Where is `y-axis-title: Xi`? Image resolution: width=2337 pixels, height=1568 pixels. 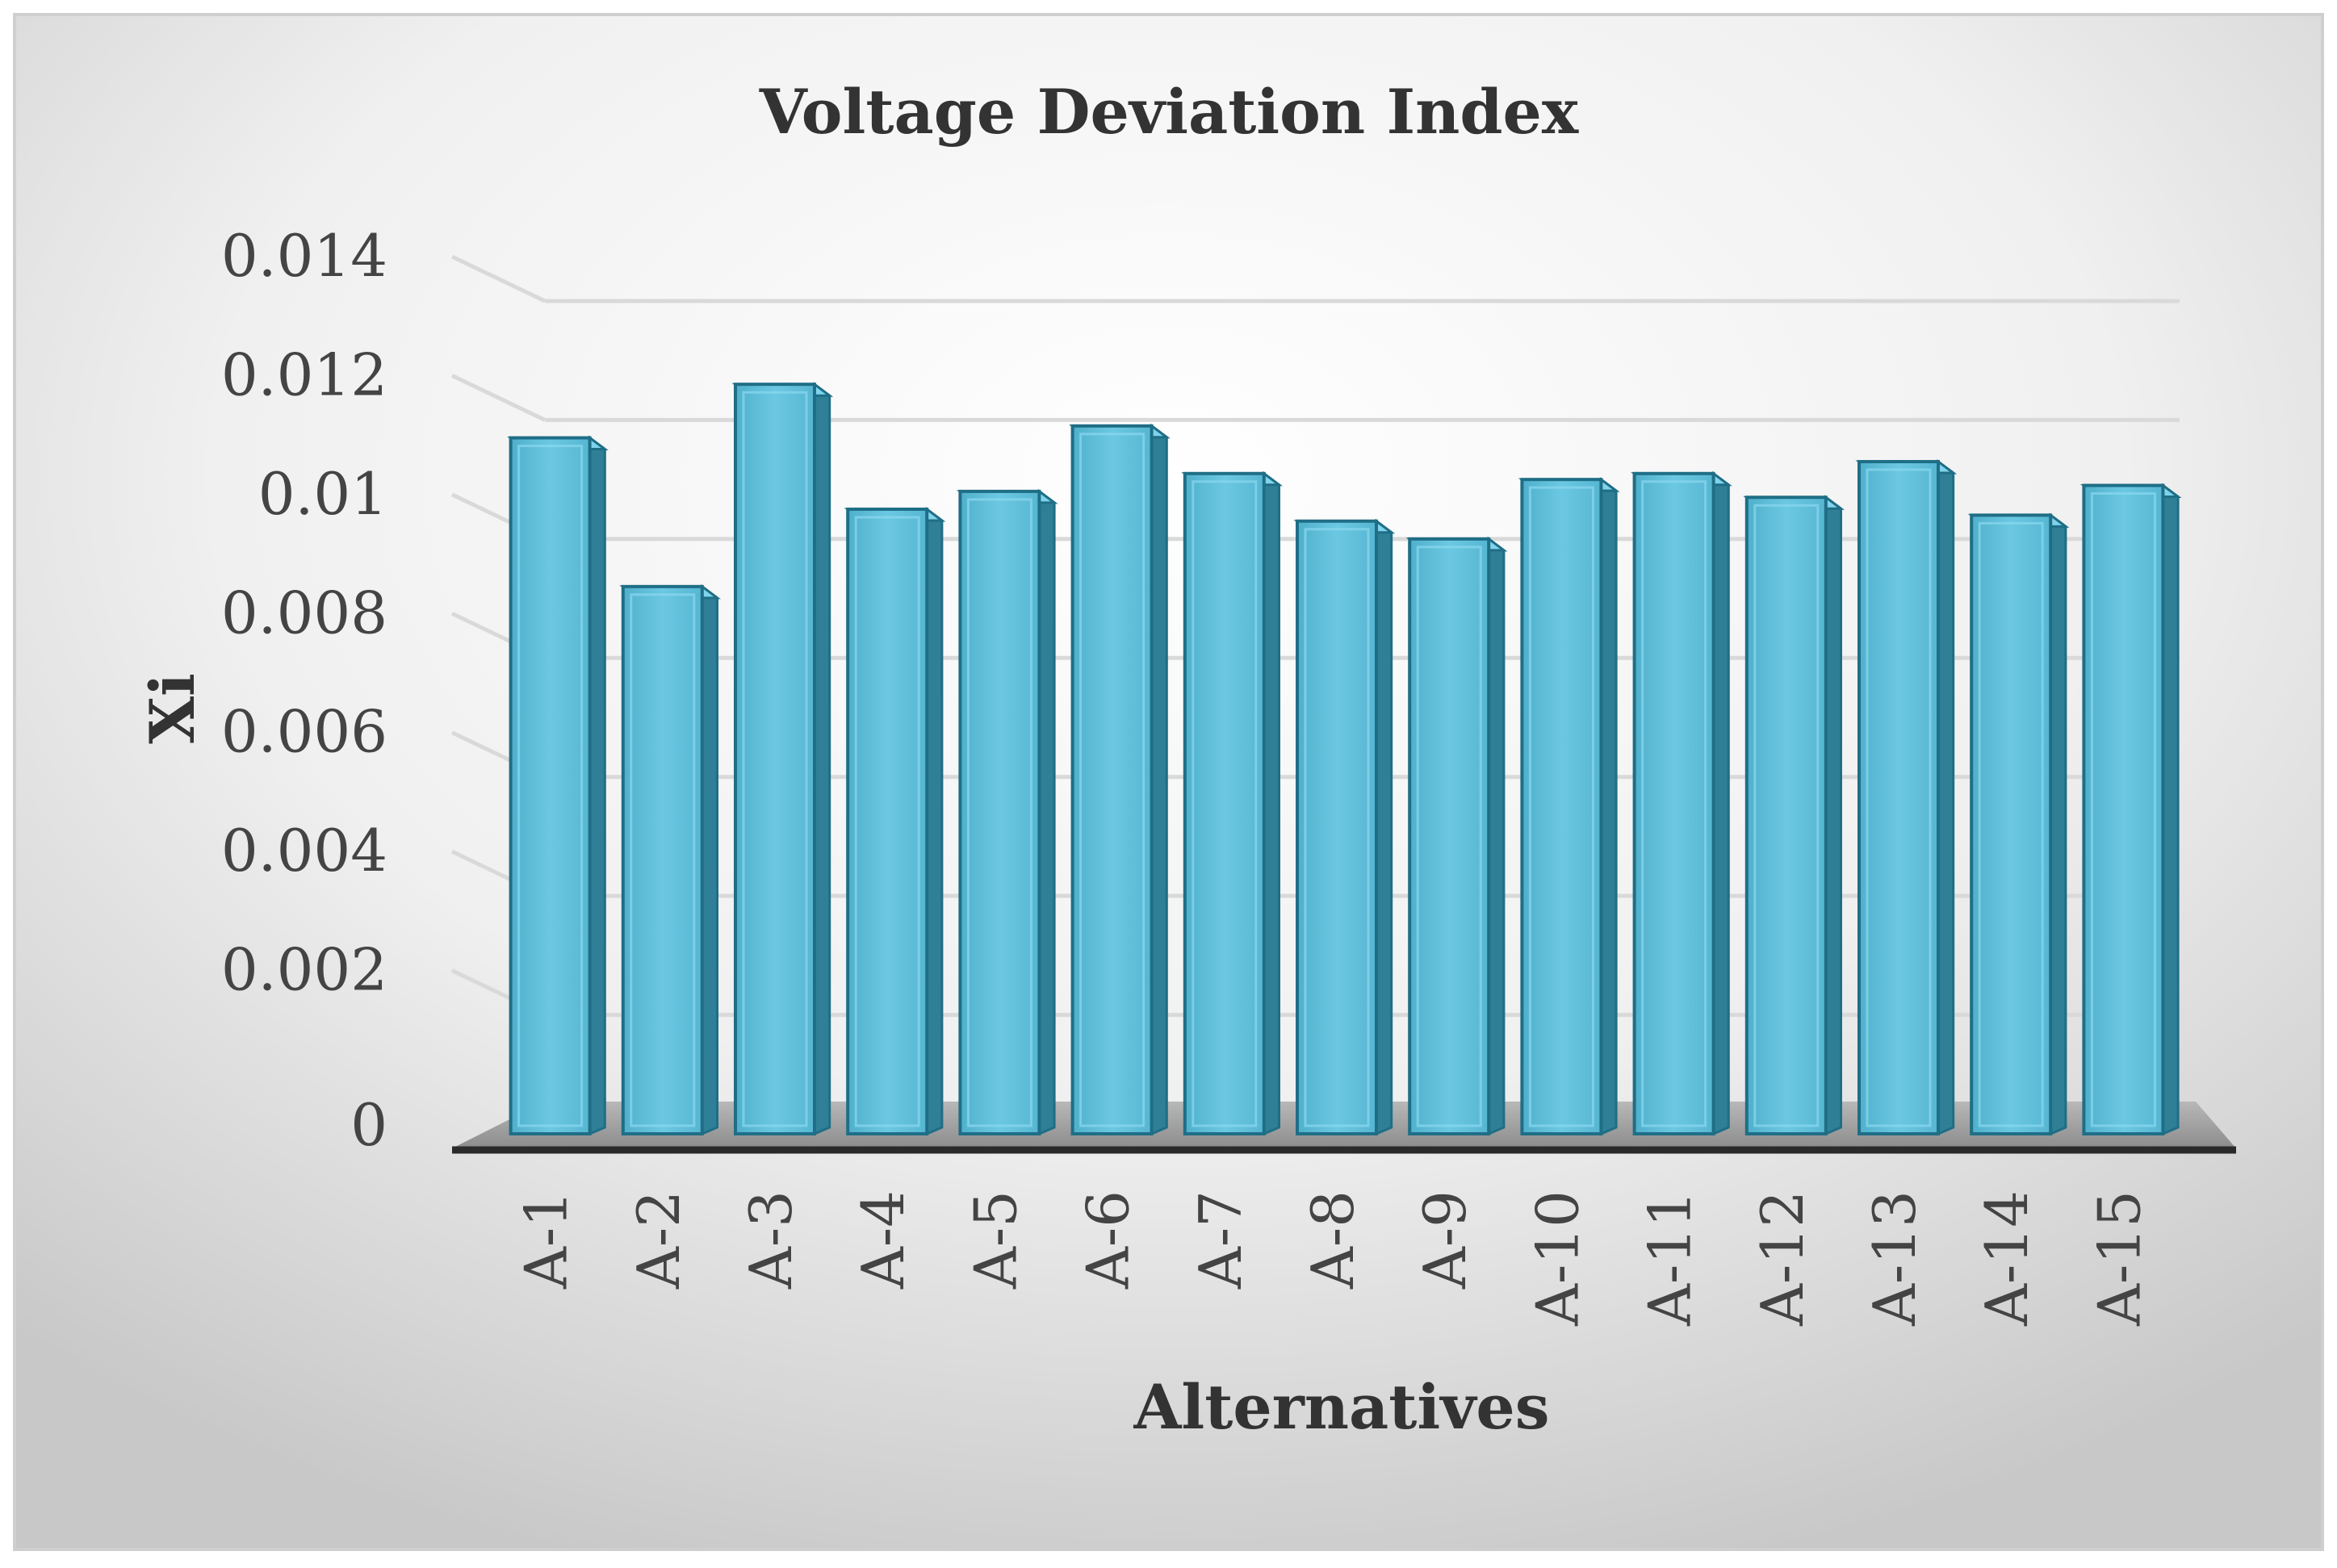 y-axis-title: Xi is located at coordinates (172, 708).